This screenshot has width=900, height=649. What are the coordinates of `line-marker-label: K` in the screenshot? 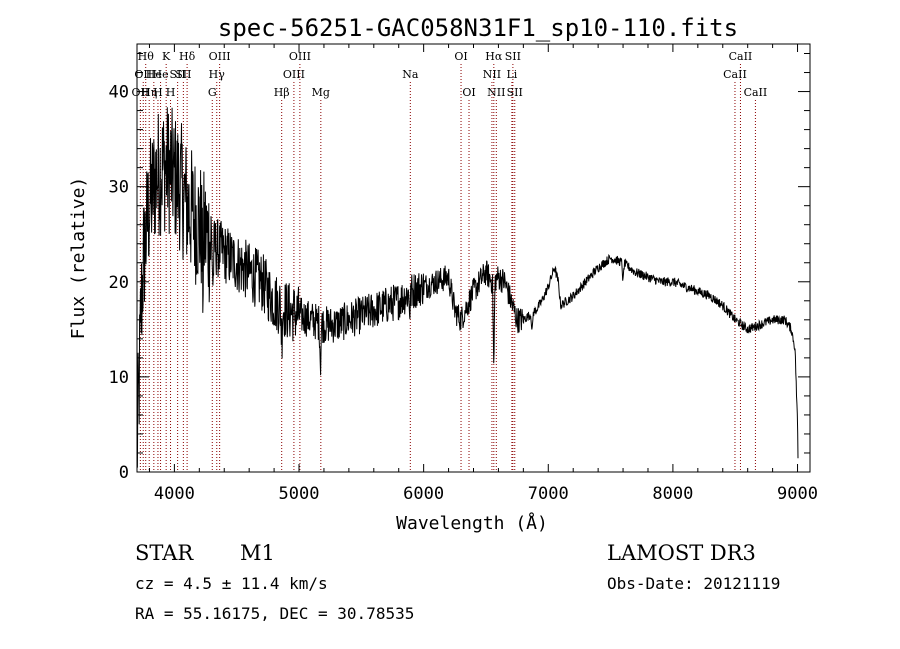 It's located at (166, 56).